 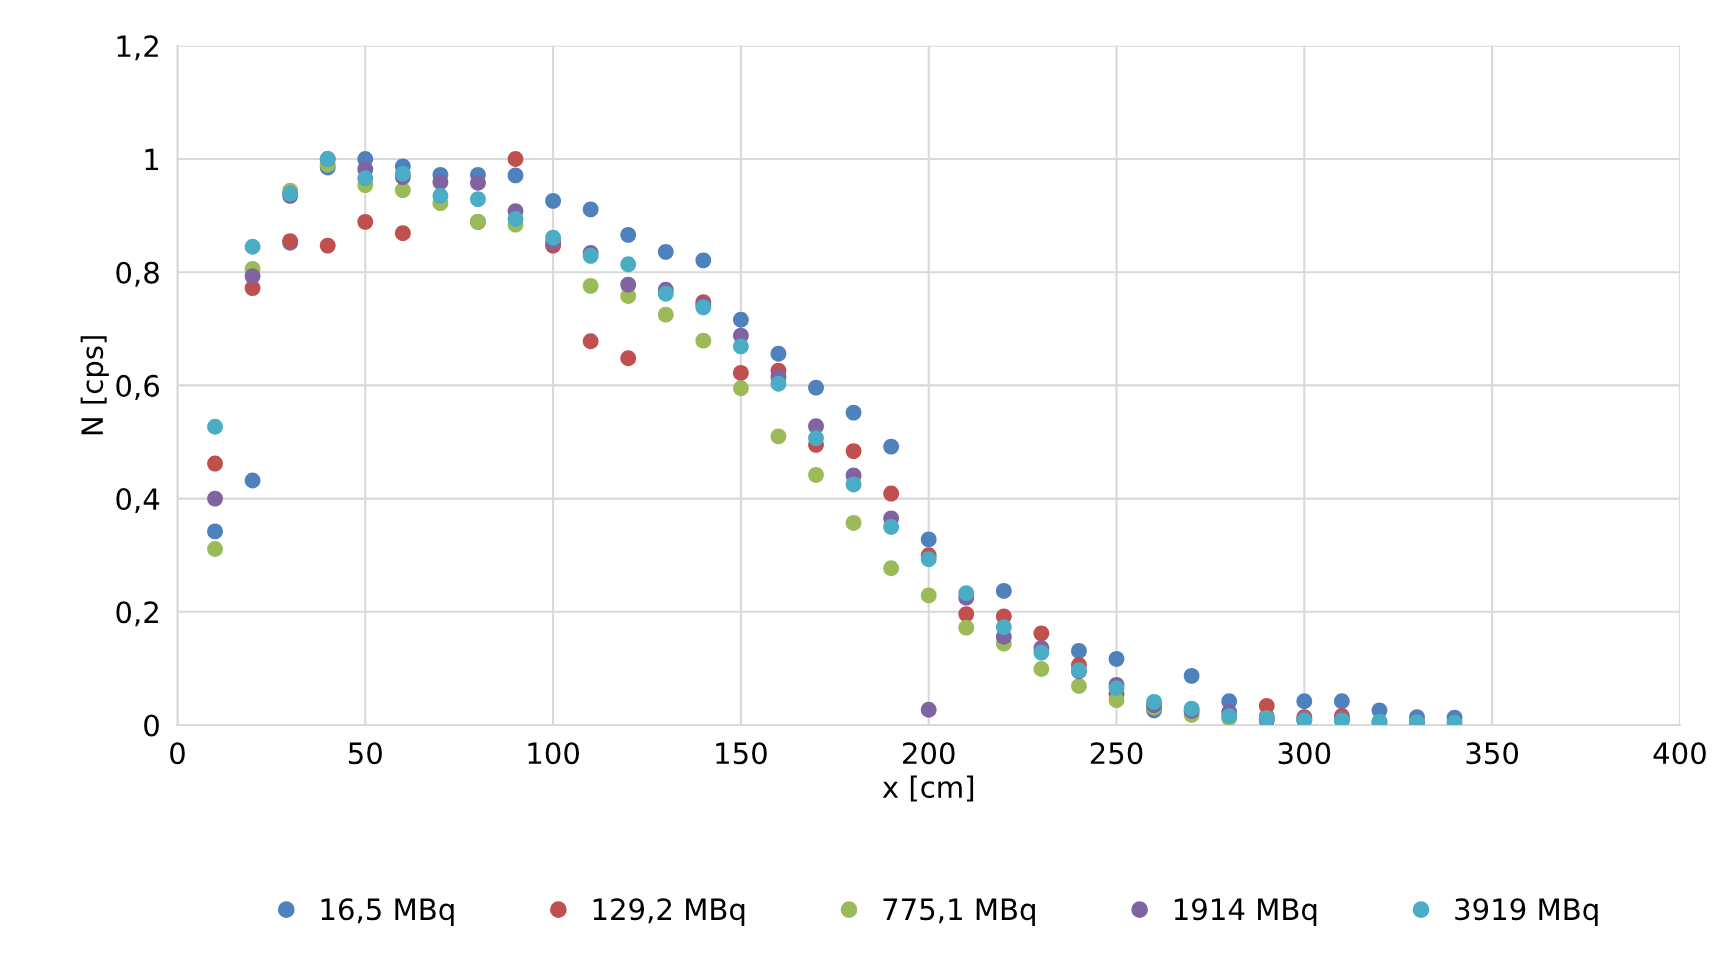 I want to click on x-tick-label: 0, so click(x=177, y=753).